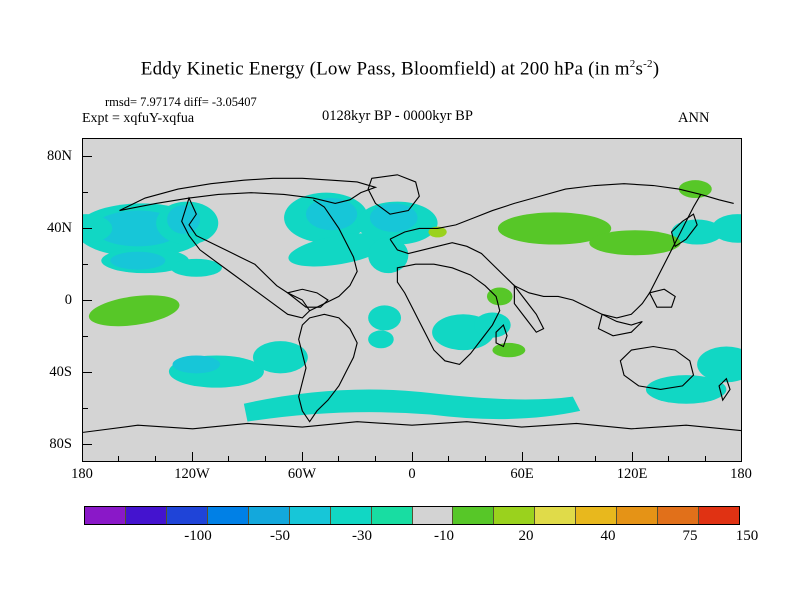 This screenshot has height=600, width=800. I want to click on coastline-australia, so click(657, 368).